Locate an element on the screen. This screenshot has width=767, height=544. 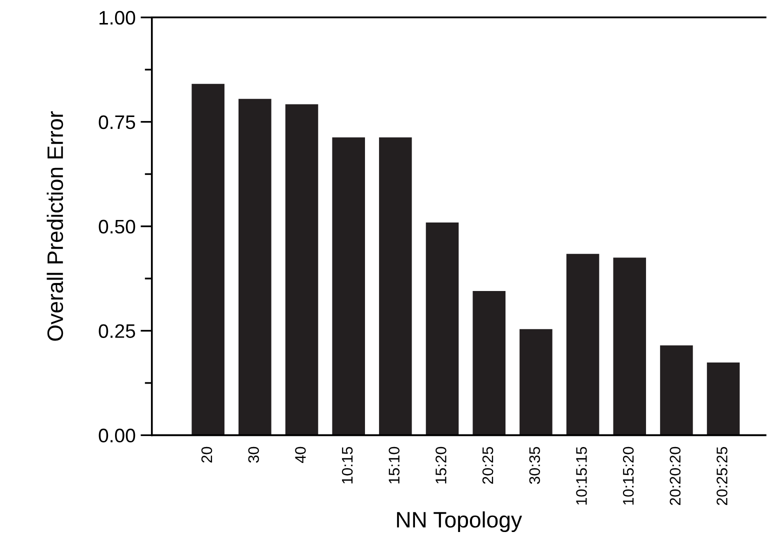
x-tick-label: 10:15:20 is located at coordinates (628, 475).